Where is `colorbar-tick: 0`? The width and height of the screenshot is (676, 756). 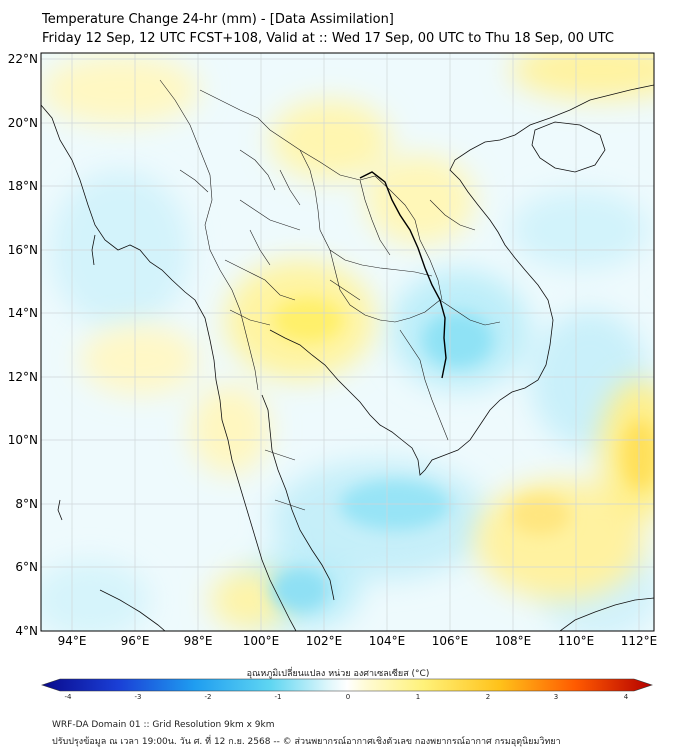 colorbar-tick: 0 is located at coordinates (348, 696).